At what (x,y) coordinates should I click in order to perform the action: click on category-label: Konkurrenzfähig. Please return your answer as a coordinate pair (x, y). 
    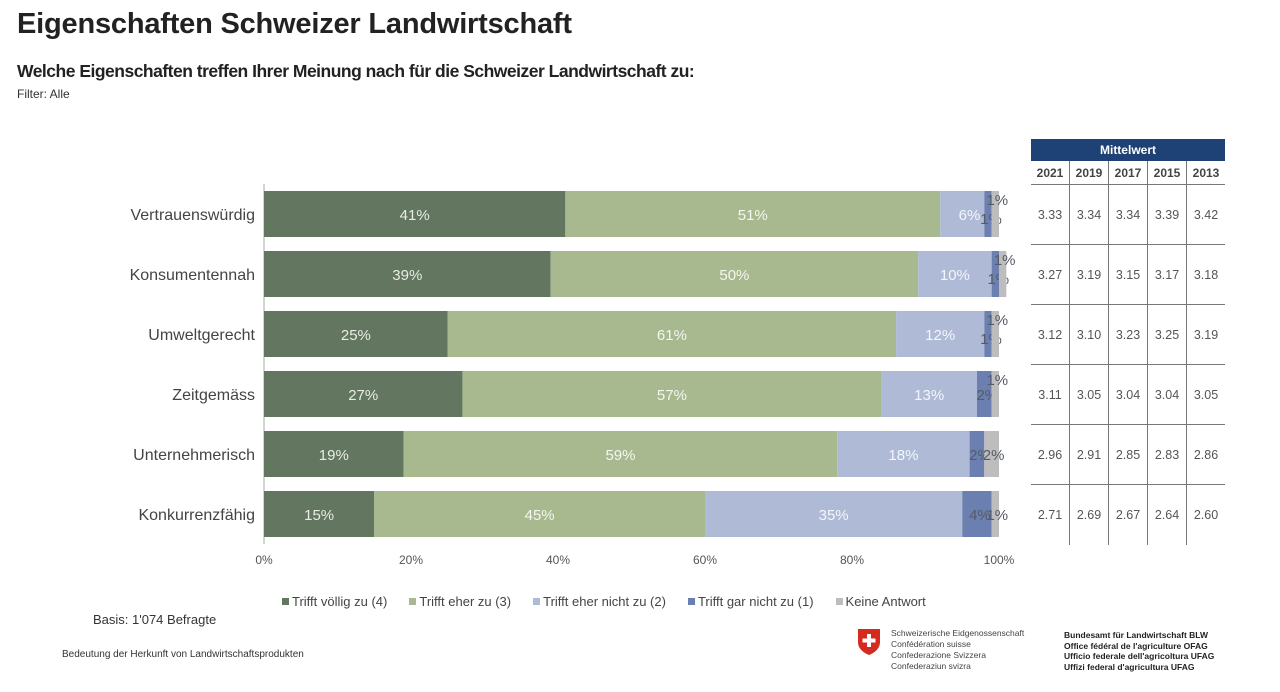
    Looking at the image, I should click on (196, 515).